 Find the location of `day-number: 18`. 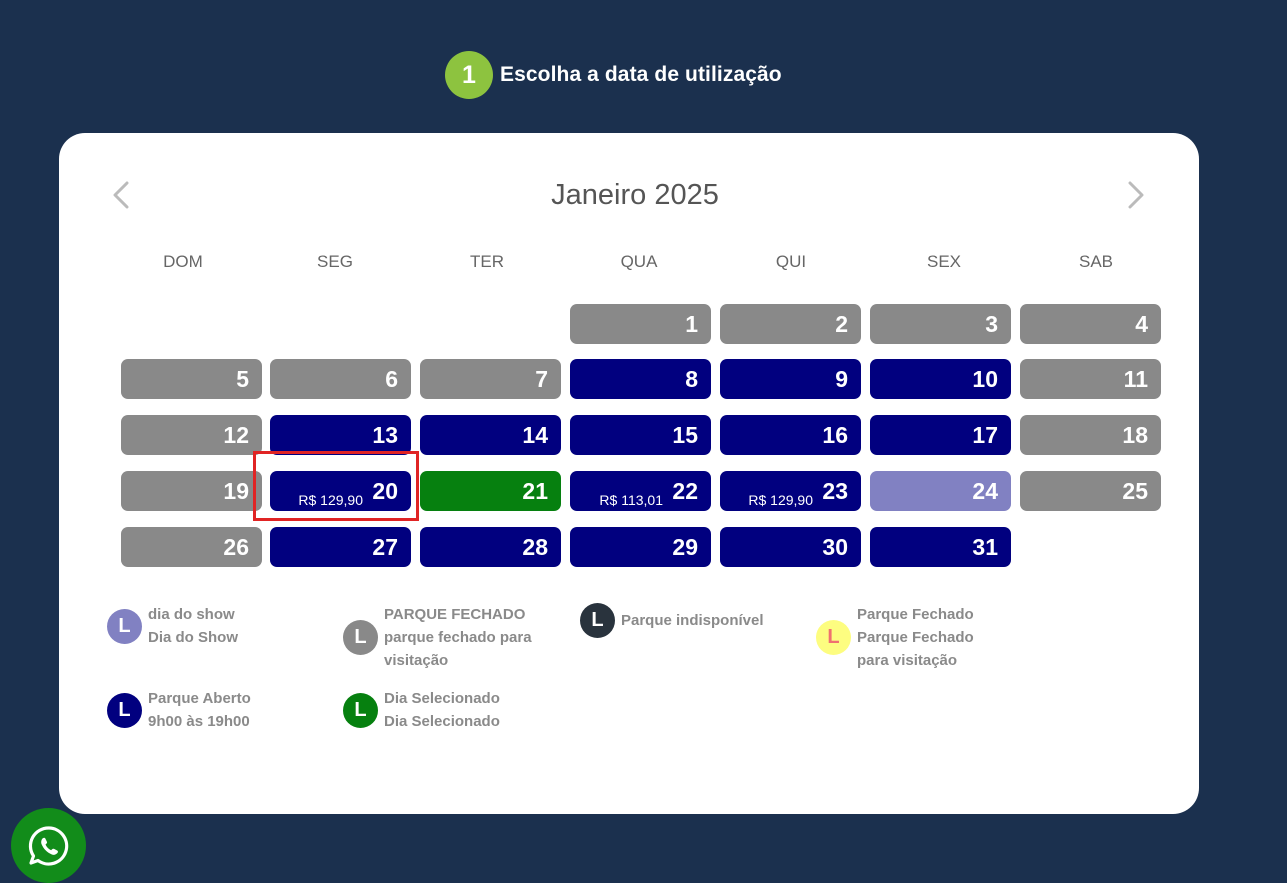

day-number: 18 is located at coordinates (1135, 435).